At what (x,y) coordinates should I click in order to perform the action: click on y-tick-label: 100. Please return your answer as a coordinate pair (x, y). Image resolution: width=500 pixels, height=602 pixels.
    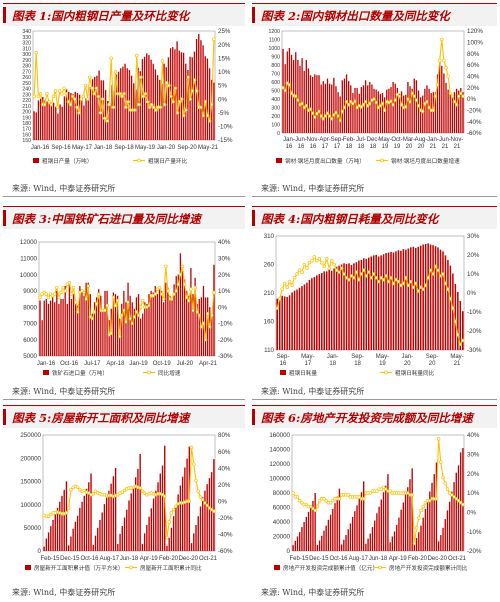
    Looking at the image, I should click on (275, 126).